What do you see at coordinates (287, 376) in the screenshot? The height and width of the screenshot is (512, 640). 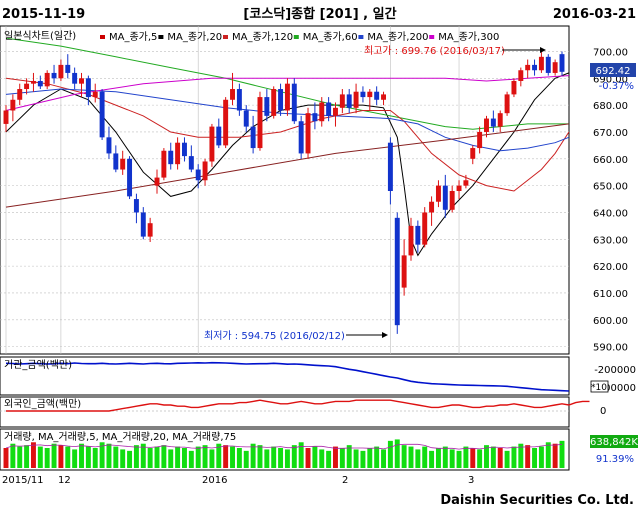 I see `institution-amount-line` at bounding box center [287, 376].